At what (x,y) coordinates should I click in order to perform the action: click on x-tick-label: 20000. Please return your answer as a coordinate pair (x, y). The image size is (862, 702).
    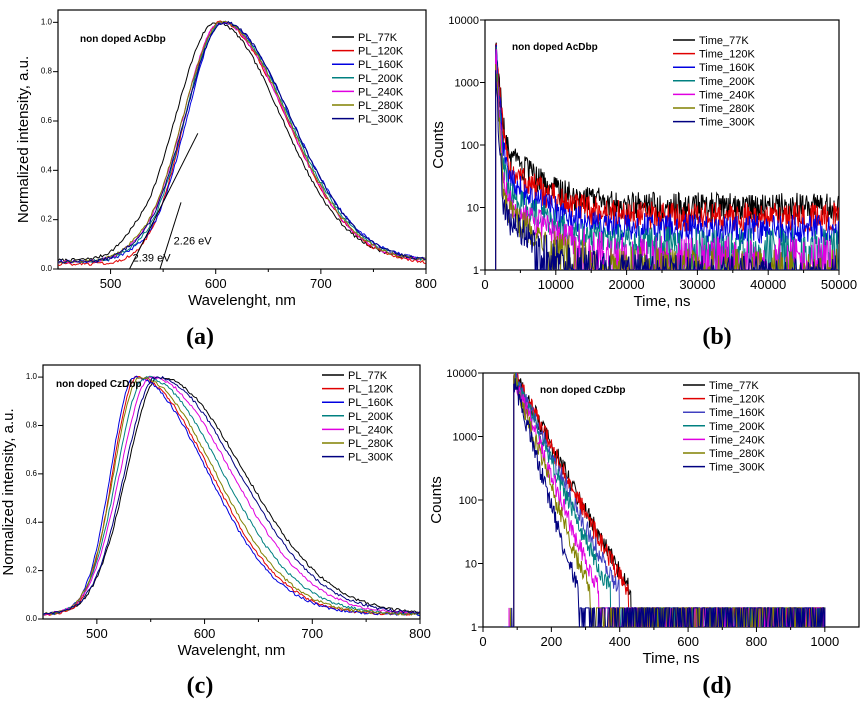
    Looking at the image, I should click on (627, 284).